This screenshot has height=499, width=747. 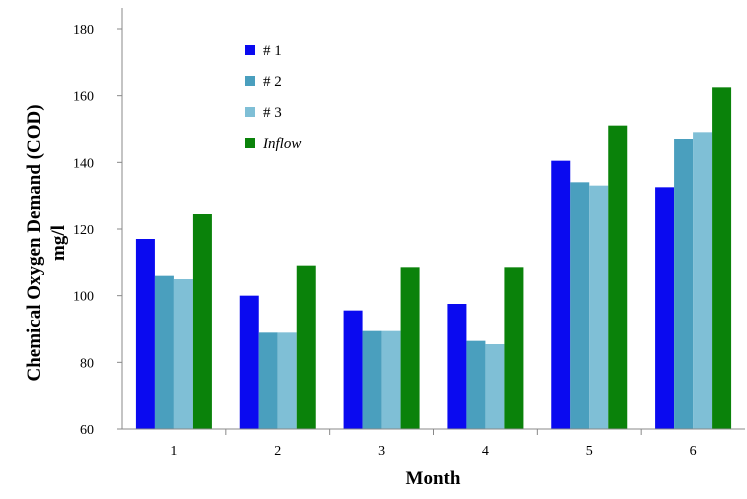 What do you see at coordinates (272, 51) in the screenshot?
I see `legend-label: # 1` at bounding box center [272, 51].